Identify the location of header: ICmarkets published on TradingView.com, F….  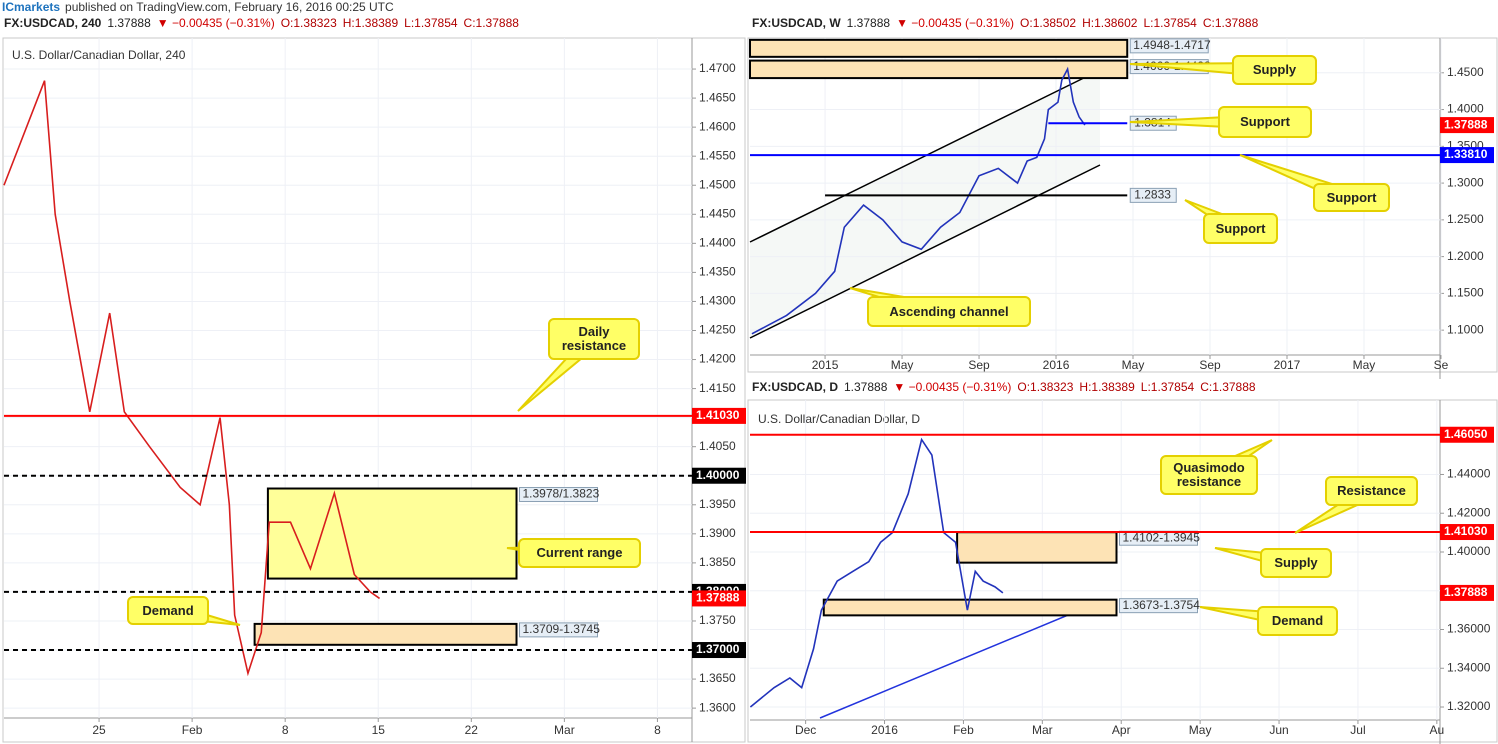
(198, 7).